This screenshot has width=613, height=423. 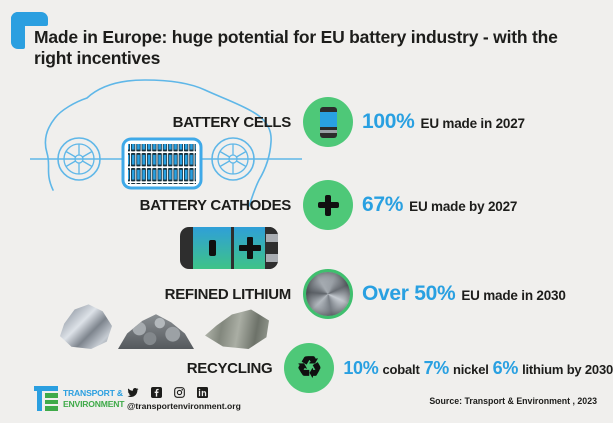 What do you see at coordinates (409, 293) in the screenshot?
I see `stat-value: Over 50%` at bounding box center [409, 293].